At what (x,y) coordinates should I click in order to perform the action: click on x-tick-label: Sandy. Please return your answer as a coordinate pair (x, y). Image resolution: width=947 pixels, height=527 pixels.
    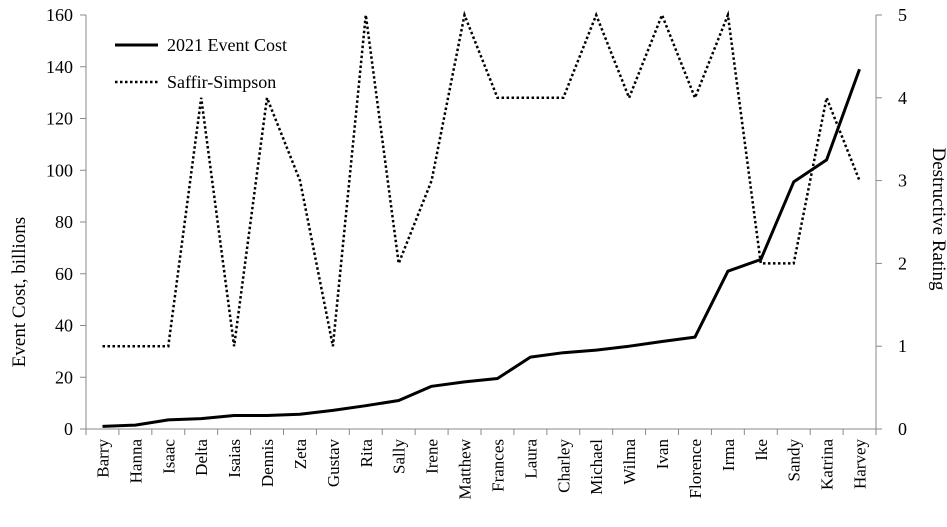
    Looking at the image, I should click on (794, 460).